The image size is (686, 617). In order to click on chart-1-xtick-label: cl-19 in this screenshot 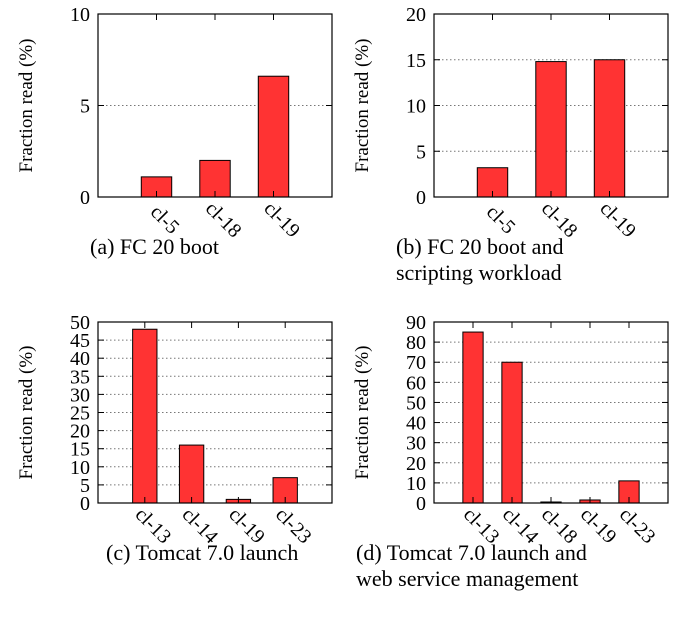, I will do `click(281, 219)`.